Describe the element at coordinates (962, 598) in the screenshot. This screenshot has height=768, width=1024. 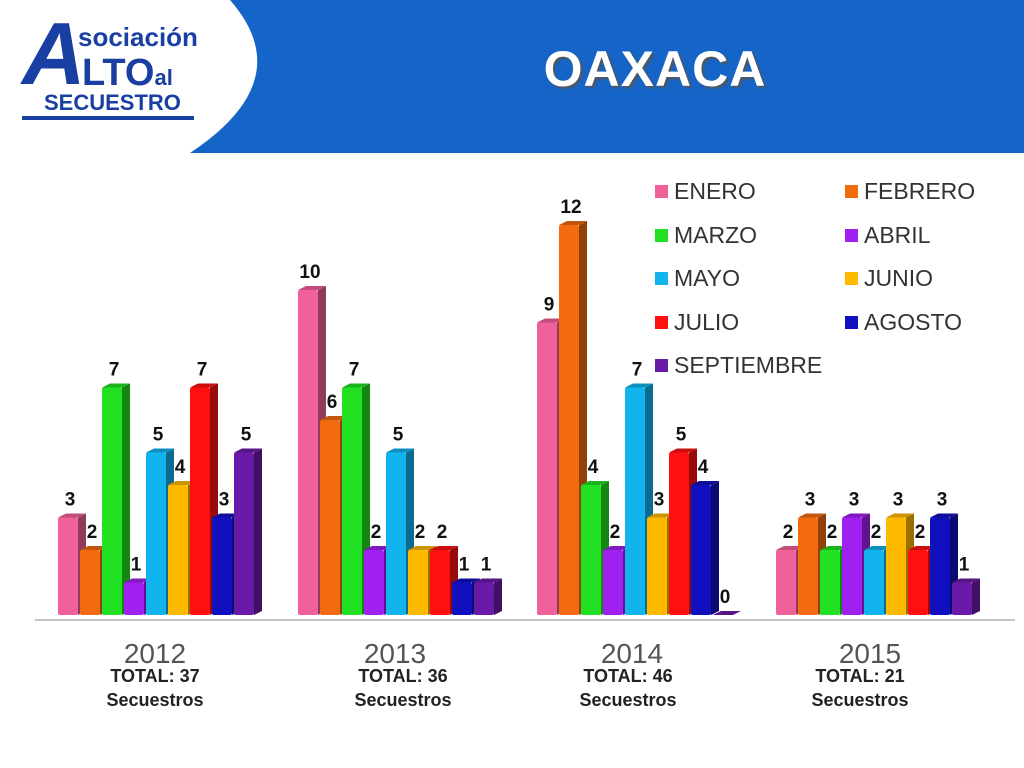
I see `bar-septiembre-2015` at that location.